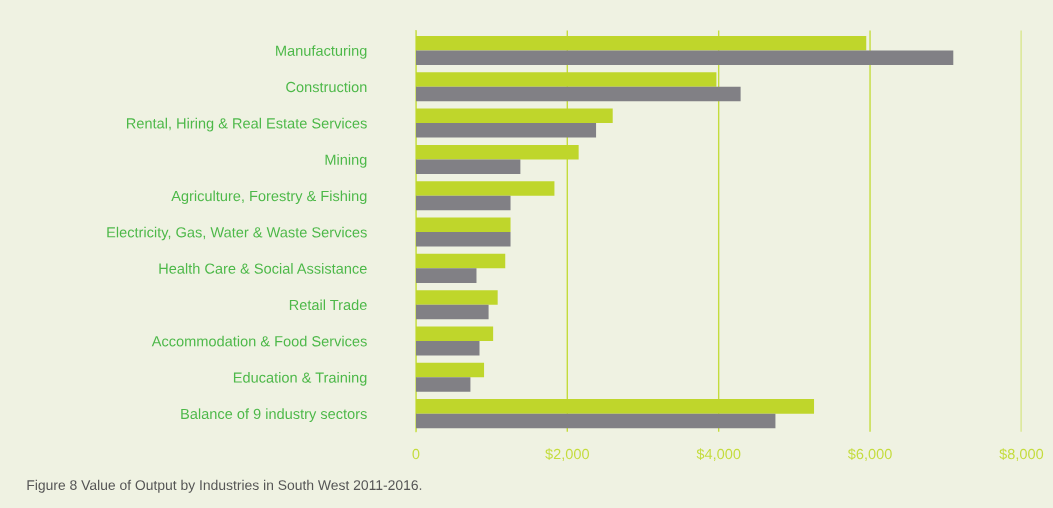 This screenshot has width=1053, height=508. I want to click on x-tick-label: $4,000, so click(718, 454).